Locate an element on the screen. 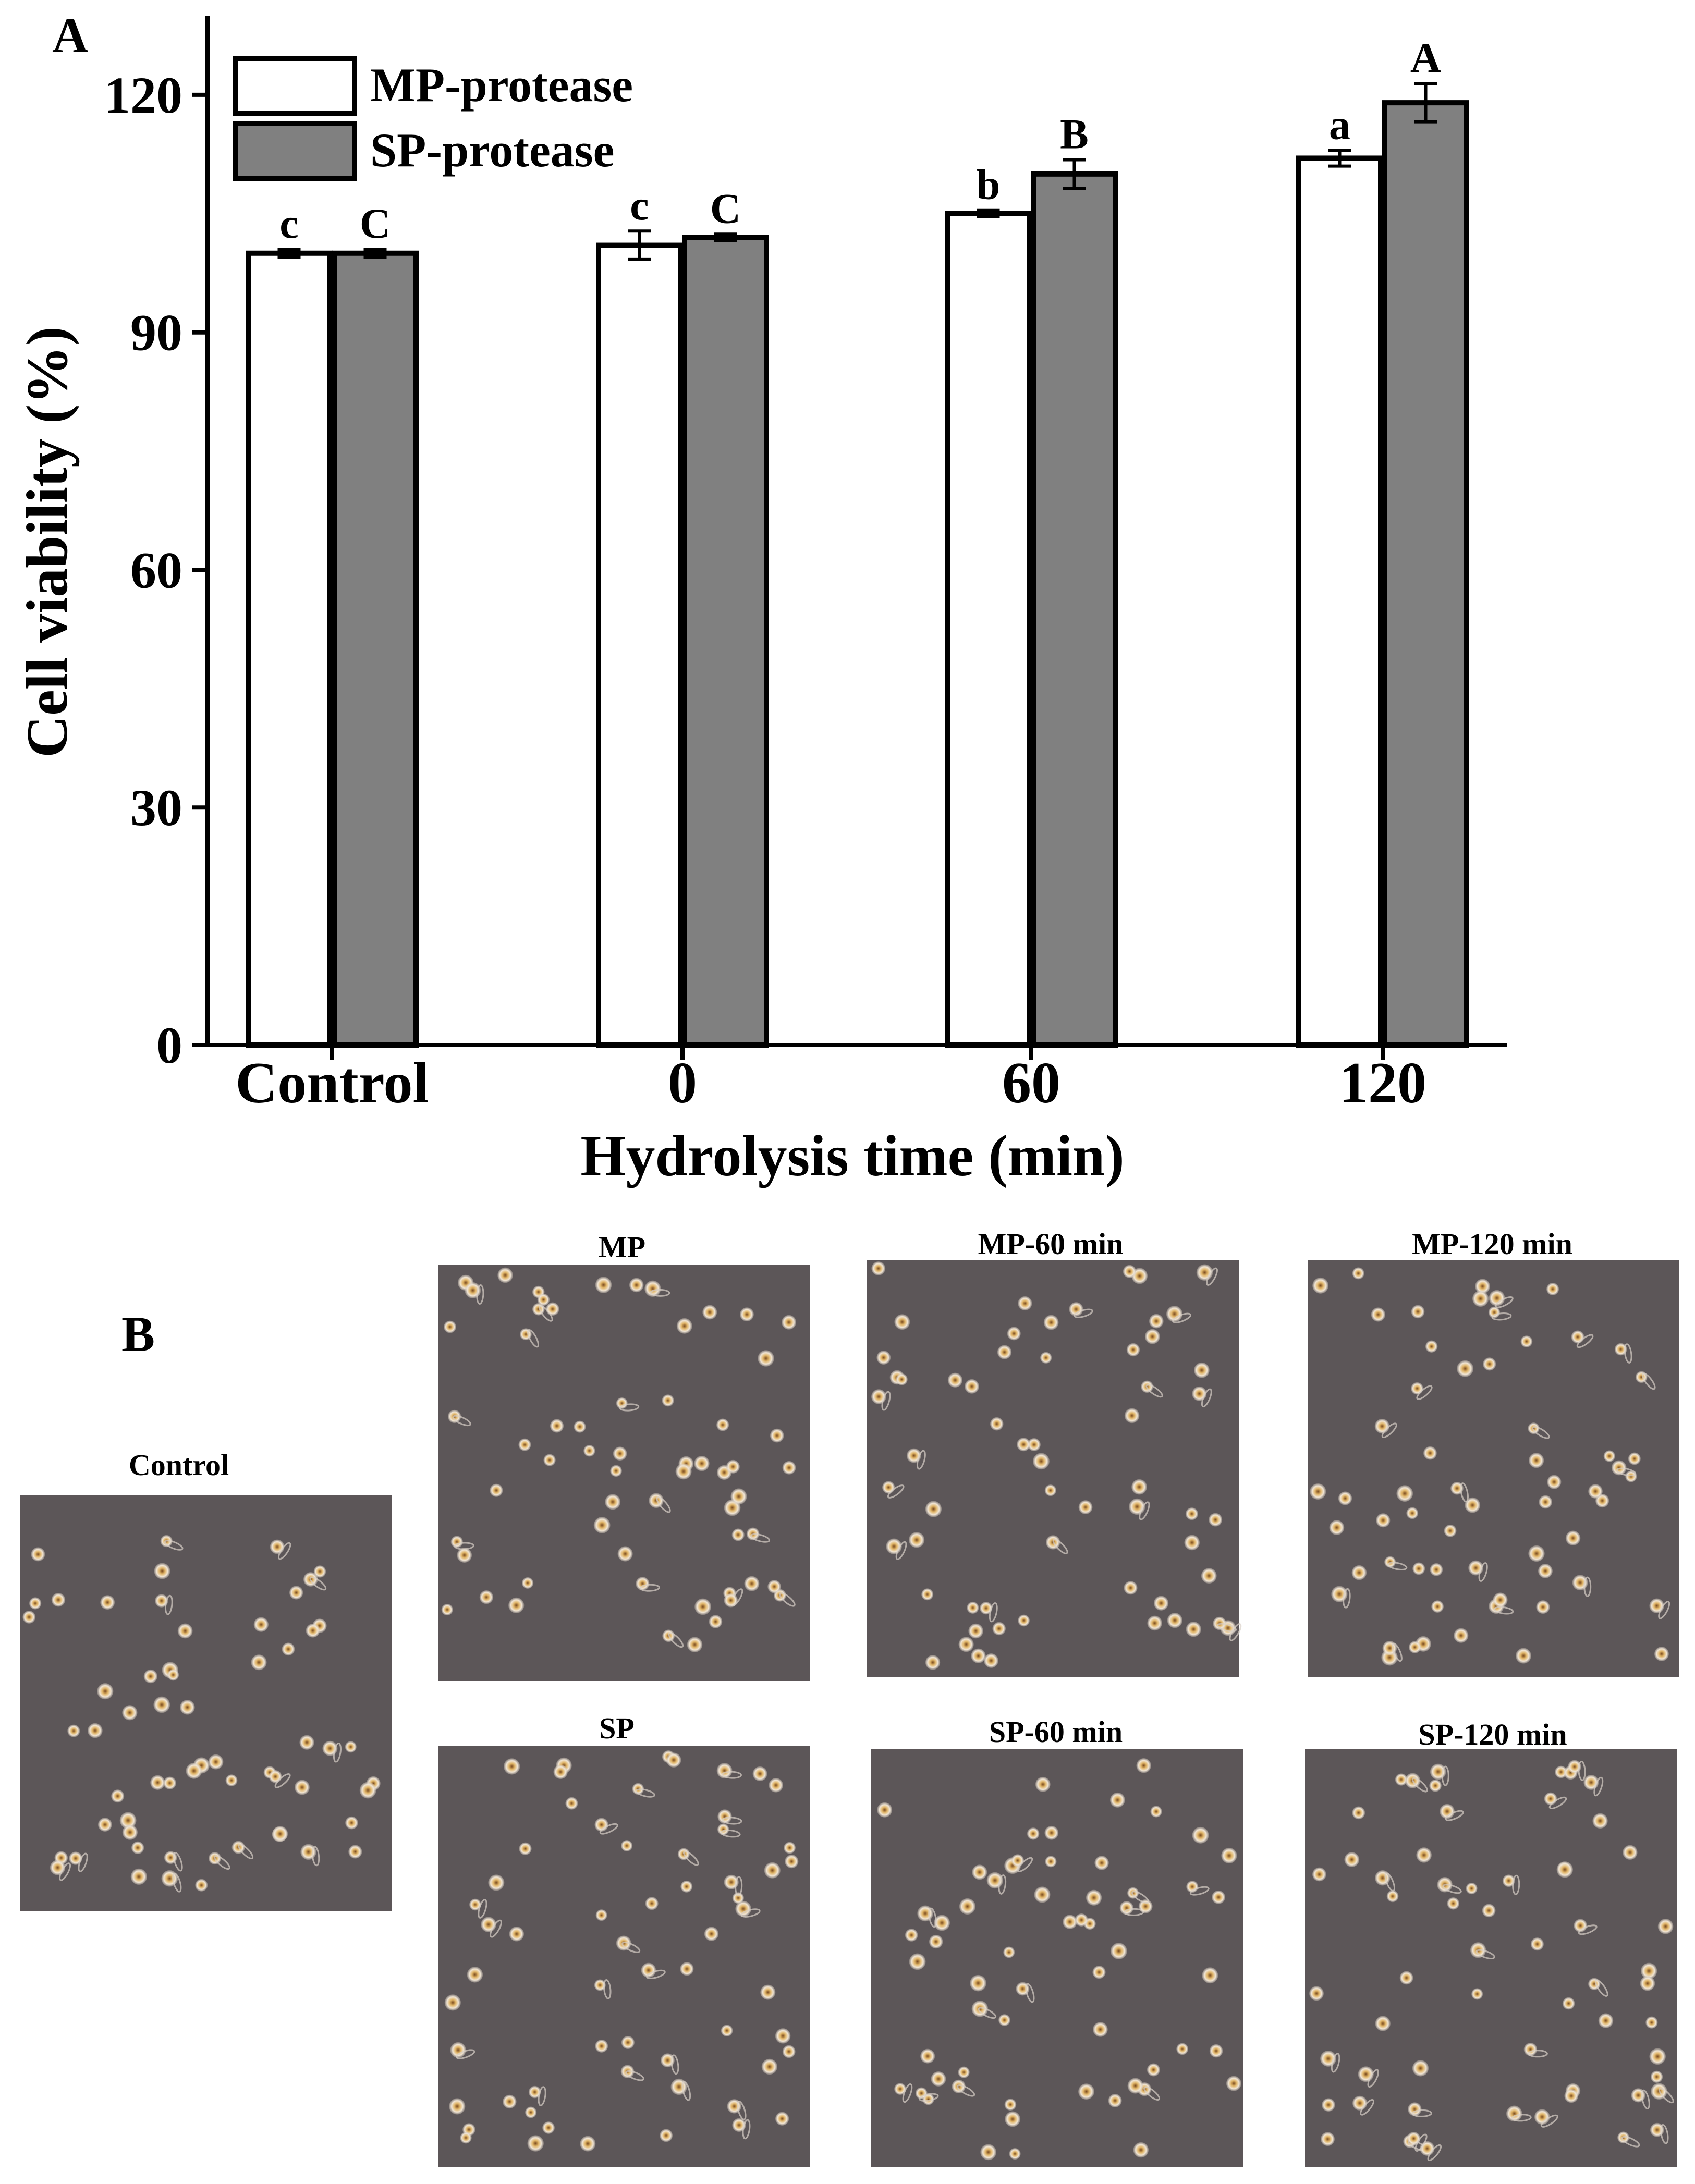 The height and width of the screenshot is (2184, 1695). x-tick-label: Control is located at coordinates (332, 1083).